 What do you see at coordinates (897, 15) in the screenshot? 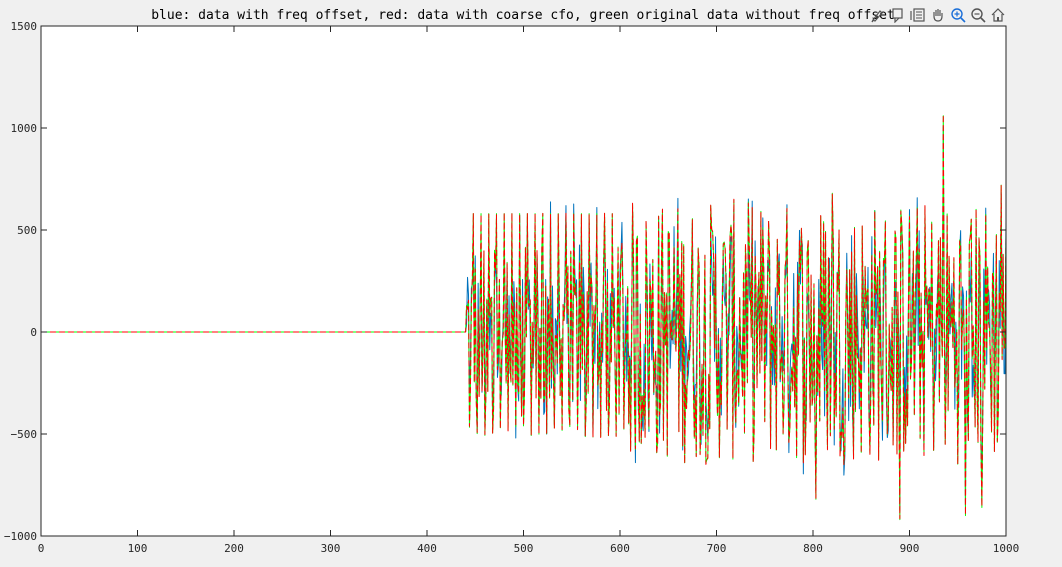
I see `data-tip-icon` at bounding box center [897, 15].